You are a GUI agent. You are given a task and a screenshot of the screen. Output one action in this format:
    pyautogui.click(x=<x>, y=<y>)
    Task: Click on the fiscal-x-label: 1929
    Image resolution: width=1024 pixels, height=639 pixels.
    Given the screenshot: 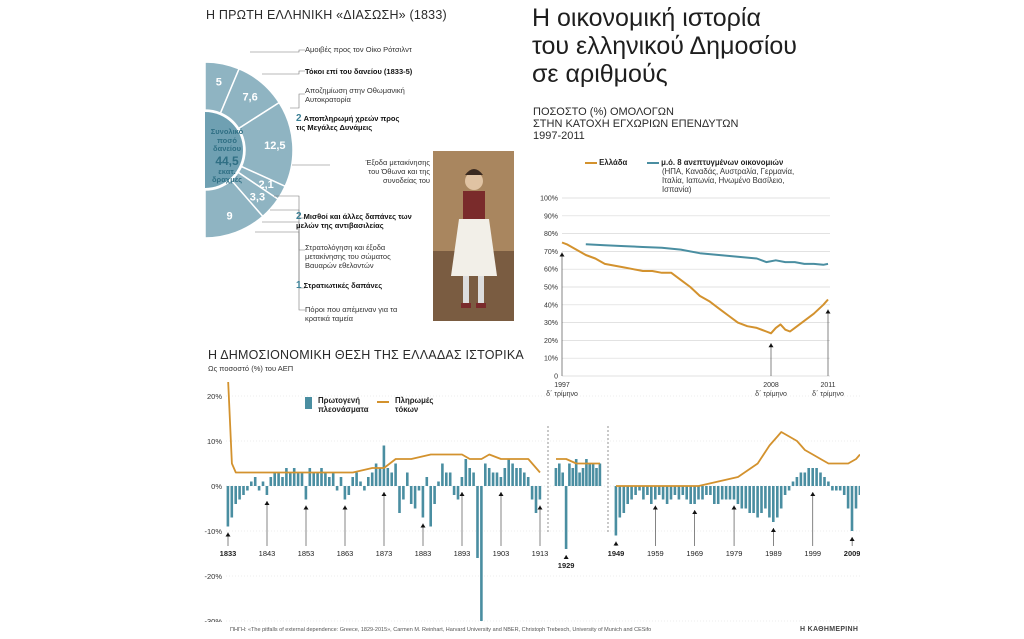 What is the action you would take?
    pyautogui.click(x=566, y=565)
    